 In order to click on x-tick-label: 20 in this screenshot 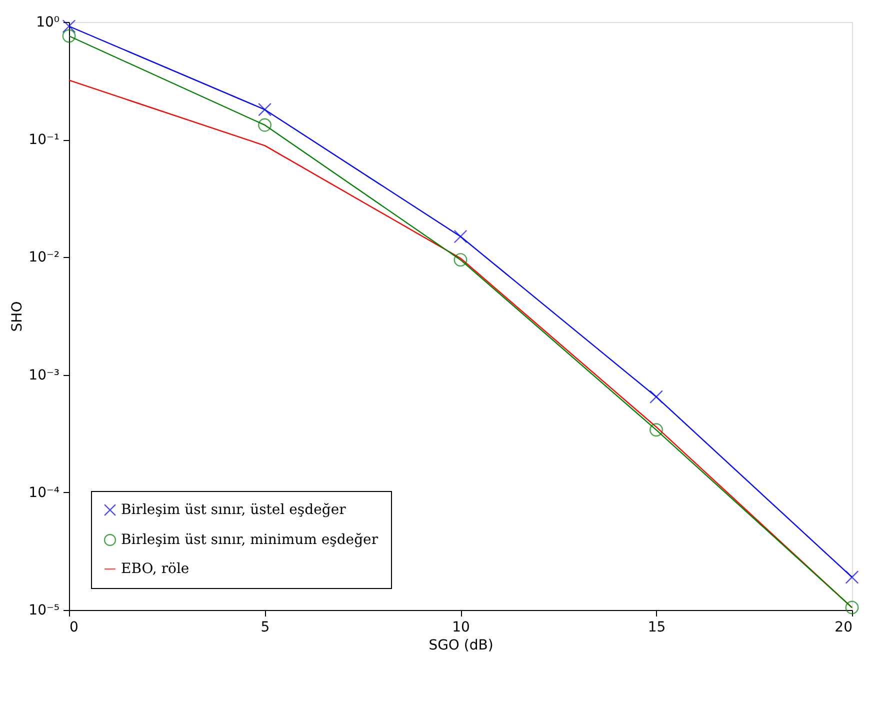, I will do `click(843, 628)`.